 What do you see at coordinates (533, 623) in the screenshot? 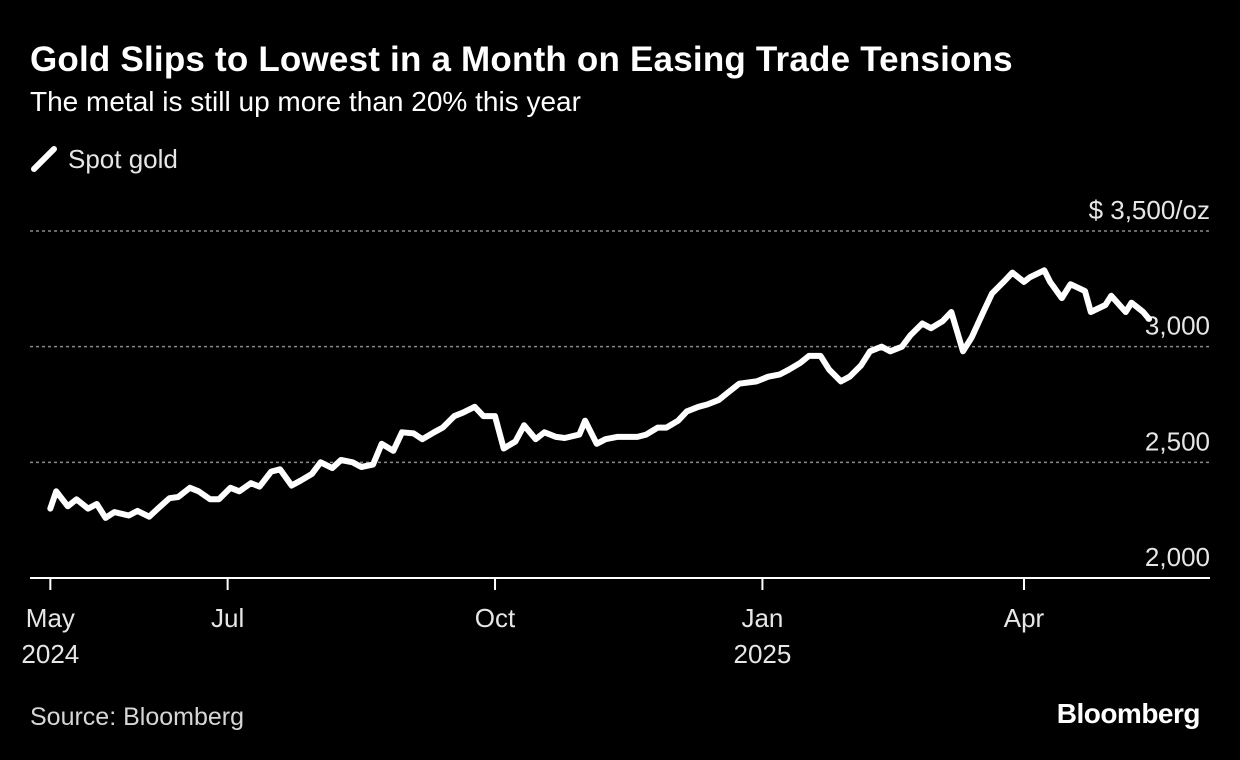
I see `x-axis-ticks: May 2024 Jul Oct Jan 2025 Apr` at bounding box center [533, 623].